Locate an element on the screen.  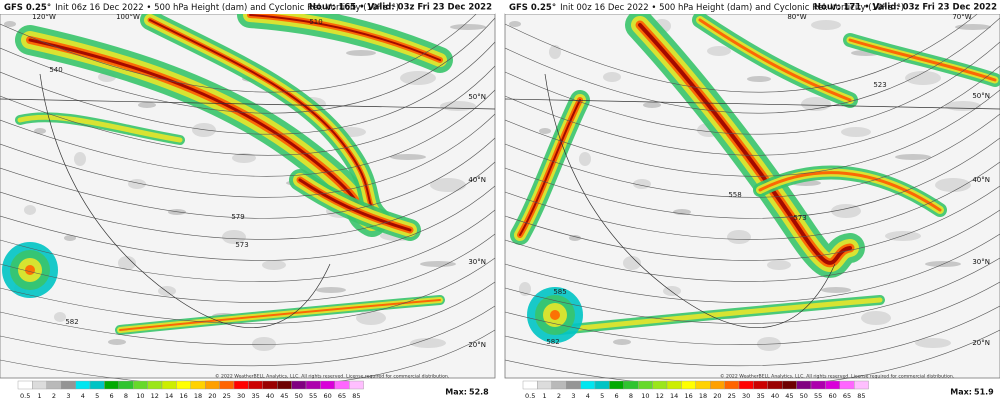
colorbar-label: 35 is located at coordinates (255, 396).